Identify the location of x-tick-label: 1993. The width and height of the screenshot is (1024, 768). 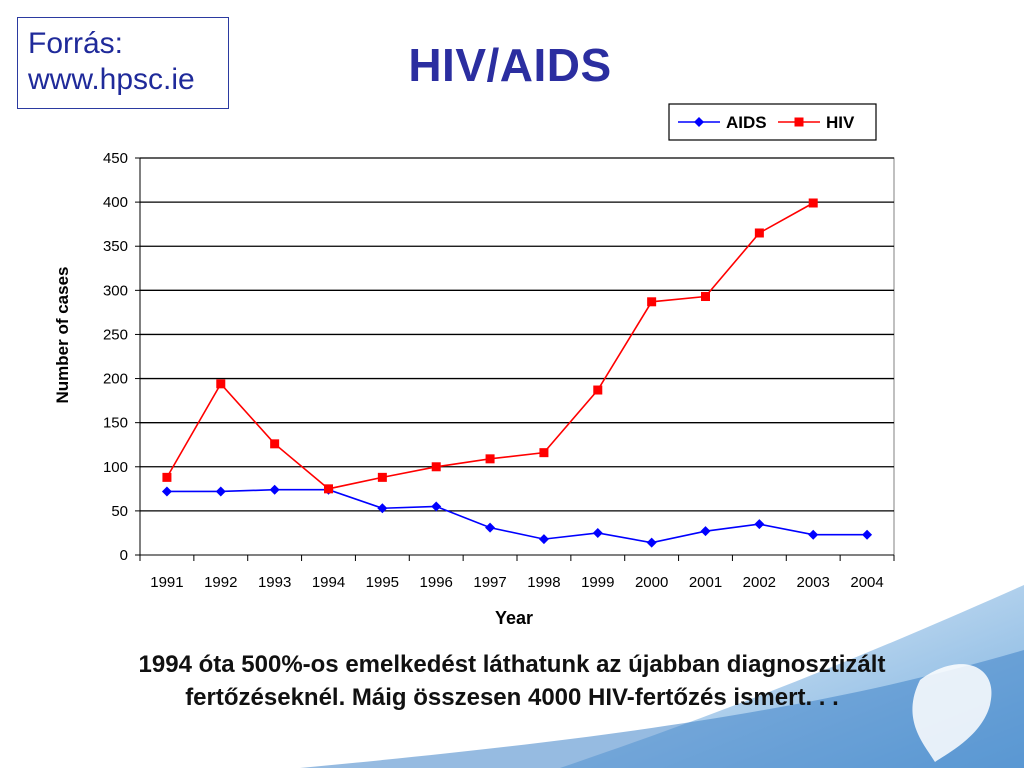
(274, 582).